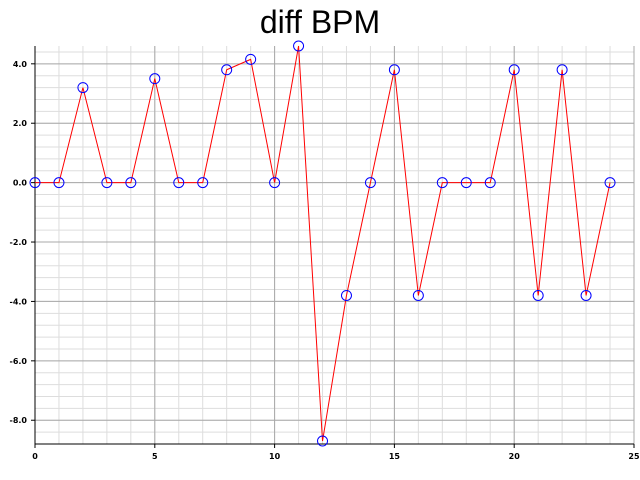  I want to click on y-tick-label: -8.0, so click(19, 420).